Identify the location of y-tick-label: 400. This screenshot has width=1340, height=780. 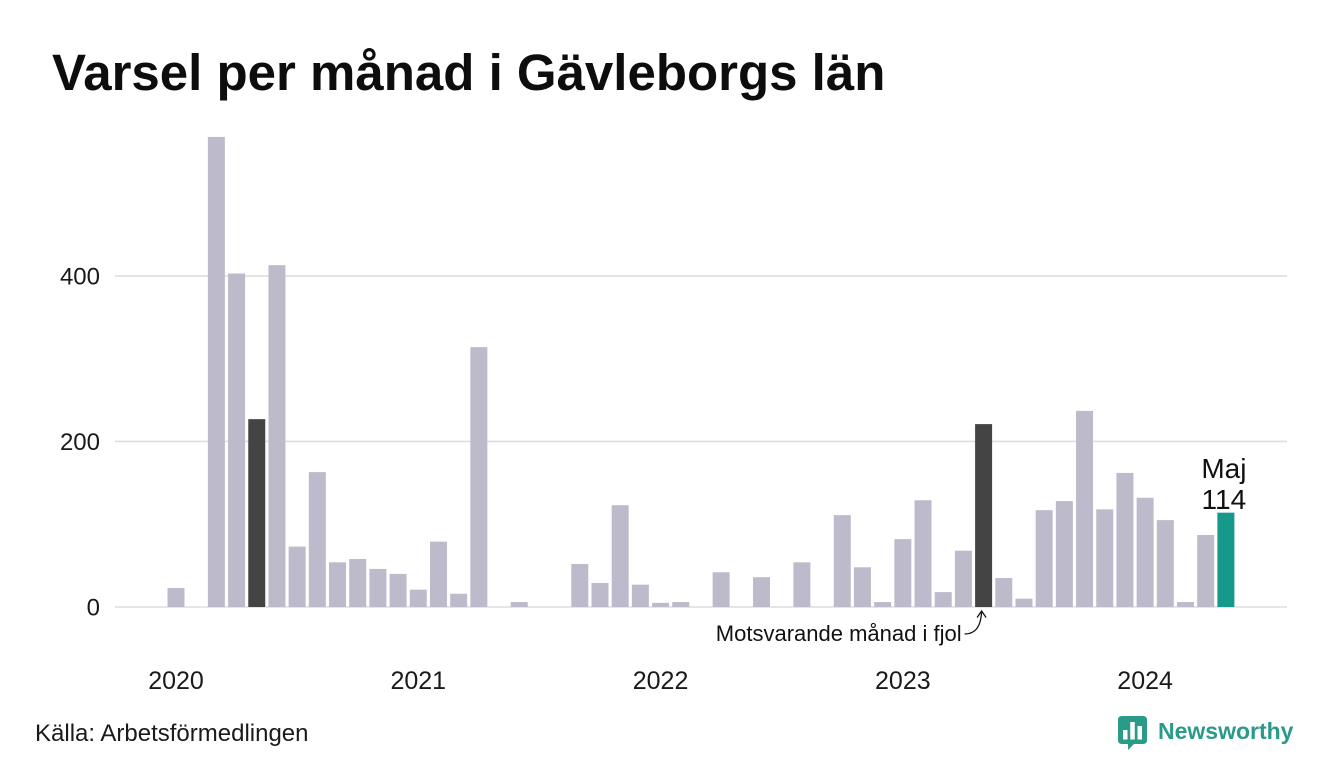
(80, 276).